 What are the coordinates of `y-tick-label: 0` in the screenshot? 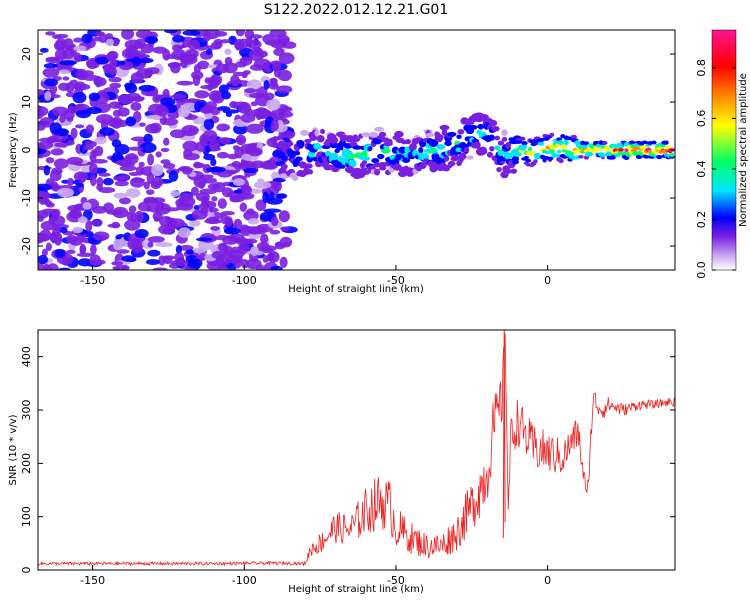 It's located at (26, 150).